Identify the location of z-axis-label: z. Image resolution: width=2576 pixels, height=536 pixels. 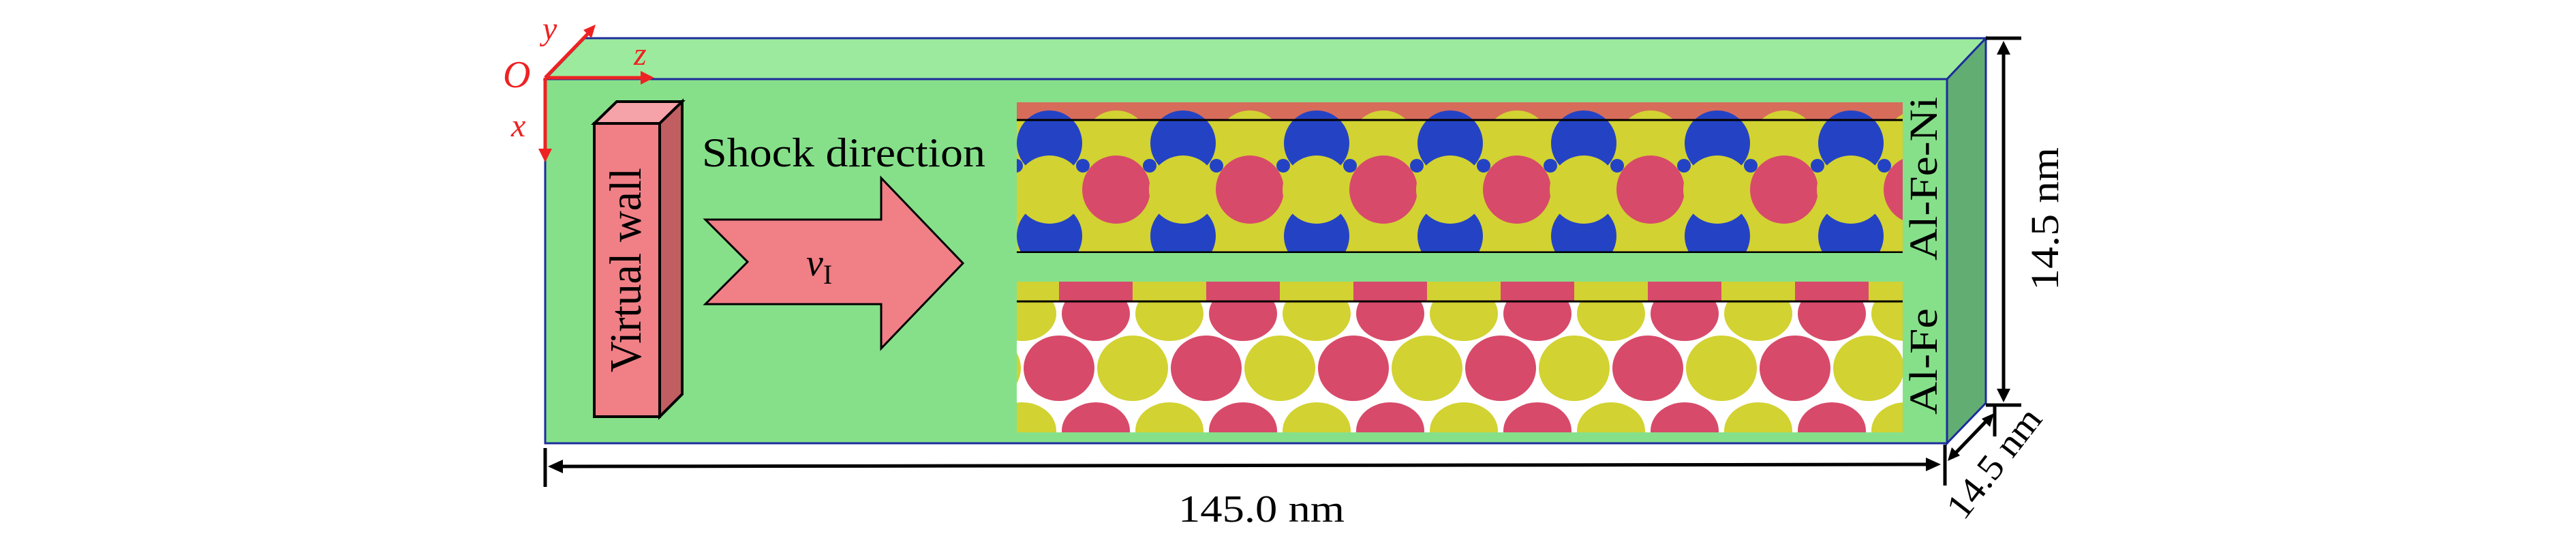
(640, 54).